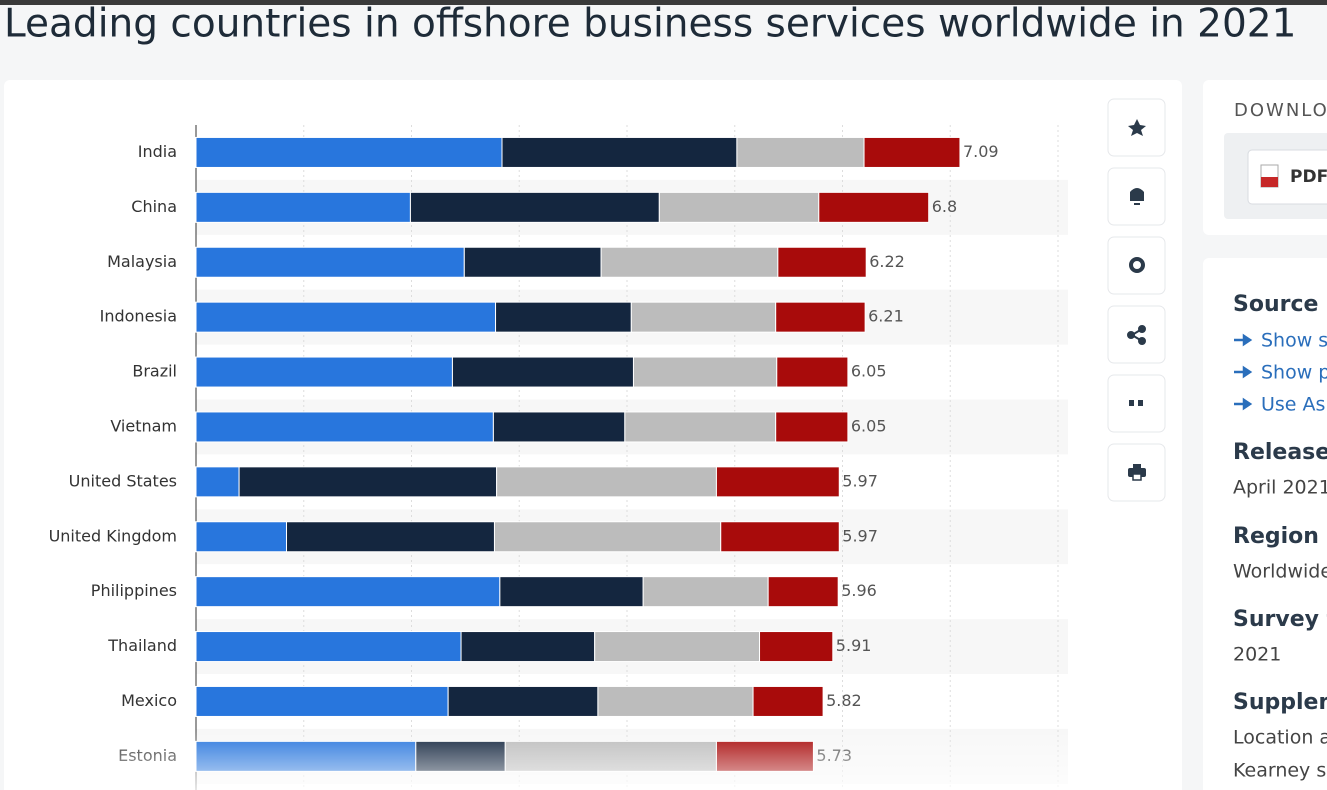  I want to click on bell-icon, so click(1137, 196).